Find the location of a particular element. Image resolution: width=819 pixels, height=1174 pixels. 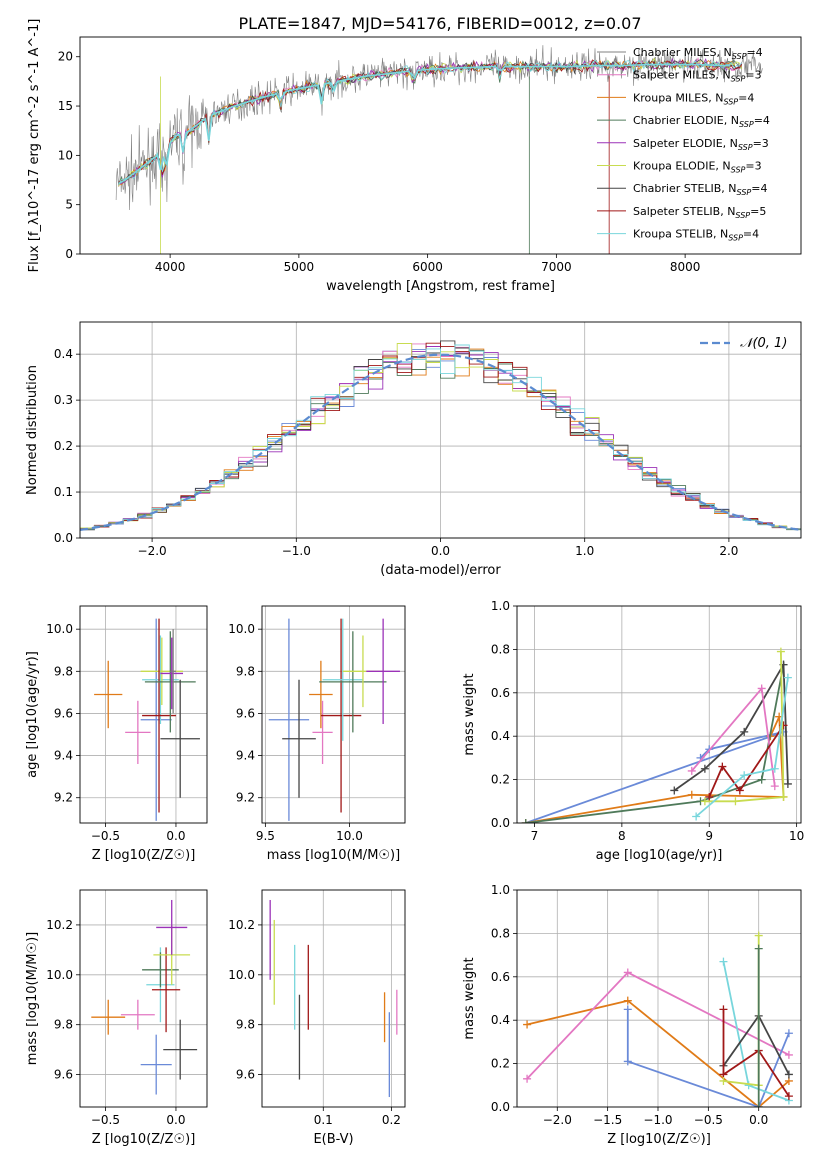

age_vs_Z-y-axis-label: age [log10(age/yr)] is located at coordinates (32, 714).